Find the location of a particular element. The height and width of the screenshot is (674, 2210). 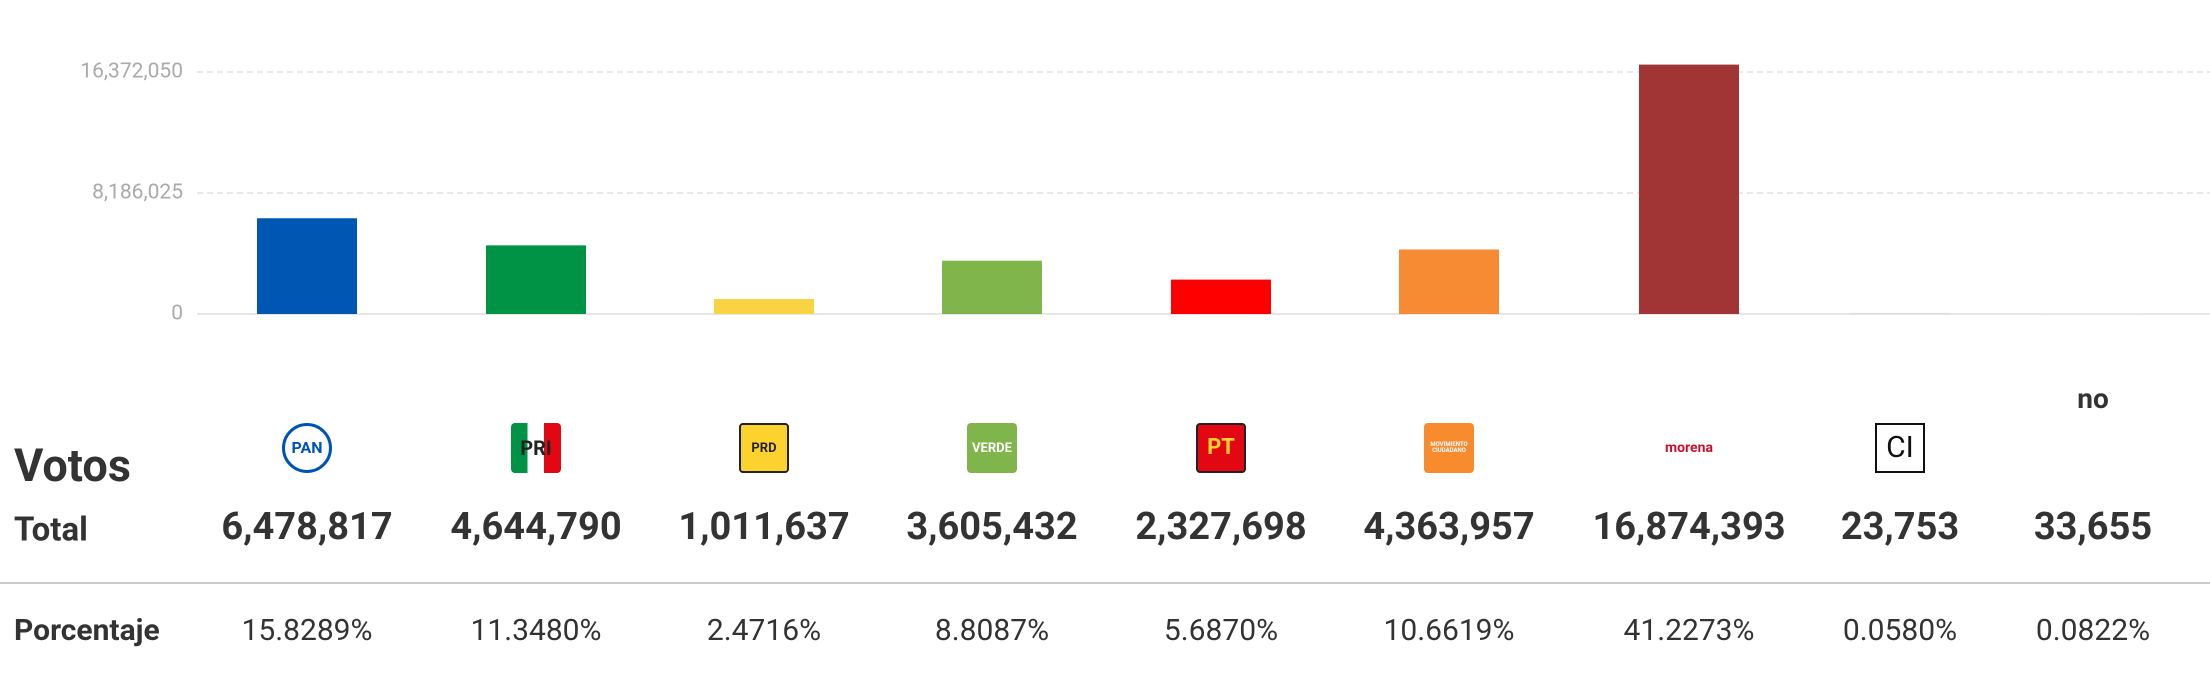

total-value: 23,753 is located at coordinates (1900, 527).